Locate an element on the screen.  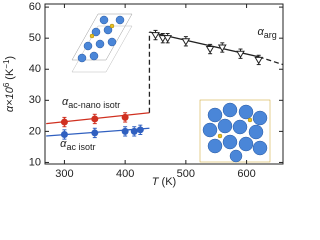
x-tick-label: 300 is located at coordinates (64, 174).